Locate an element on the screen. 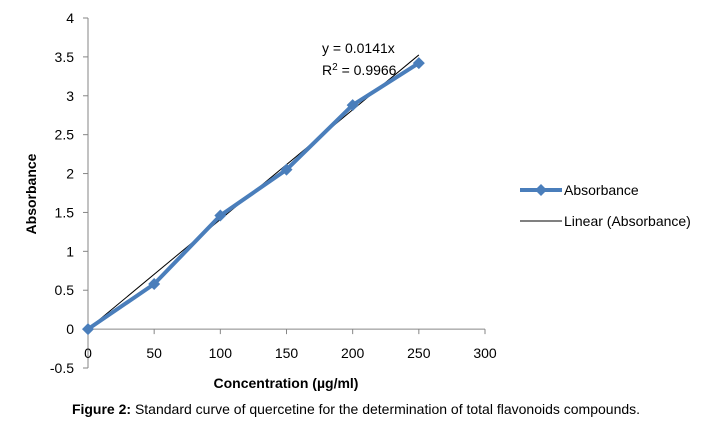 This screenshot has width=712, height=429. y-axis-title: Absorbance is located at coordinates (31, 193).